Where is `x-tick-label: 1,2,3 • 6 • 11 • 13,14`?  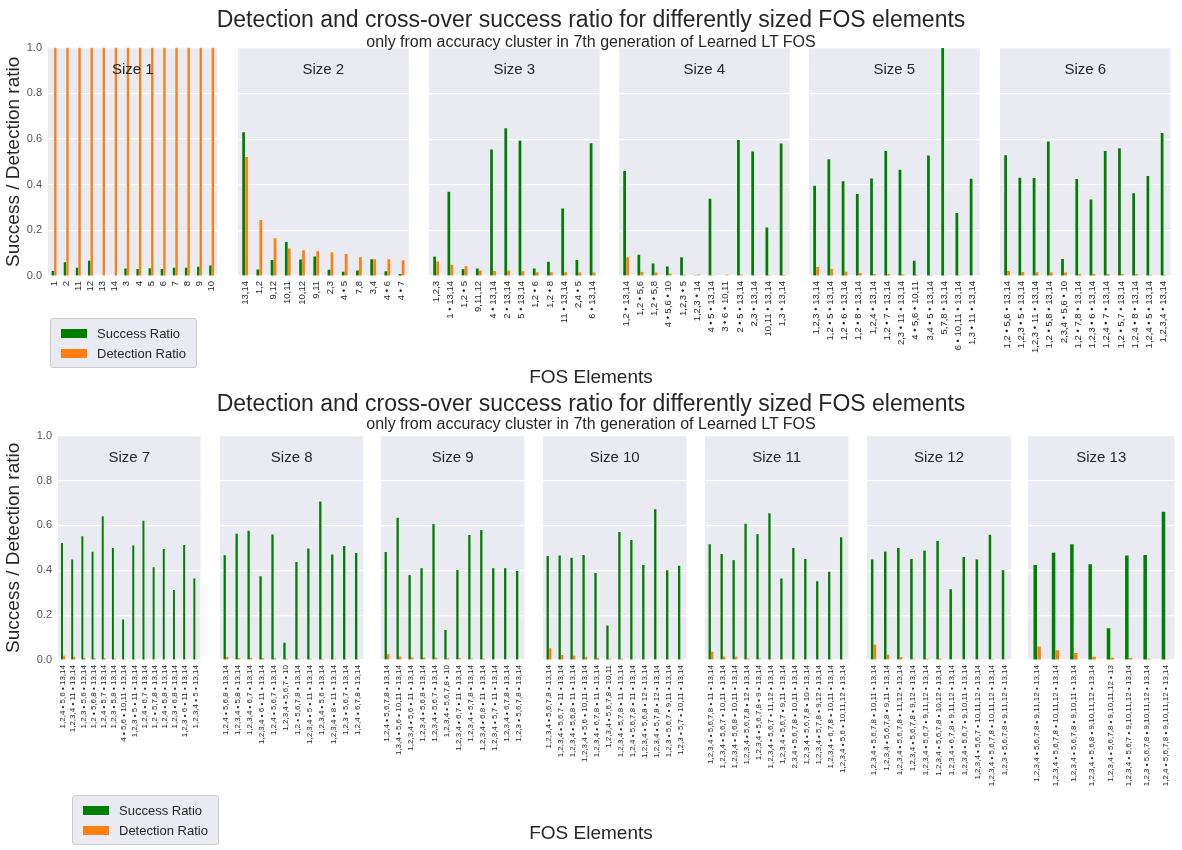 x-tick-label: 1,2,3 • 6 • 11 • 13,14 is located at coordinates (185, 701).